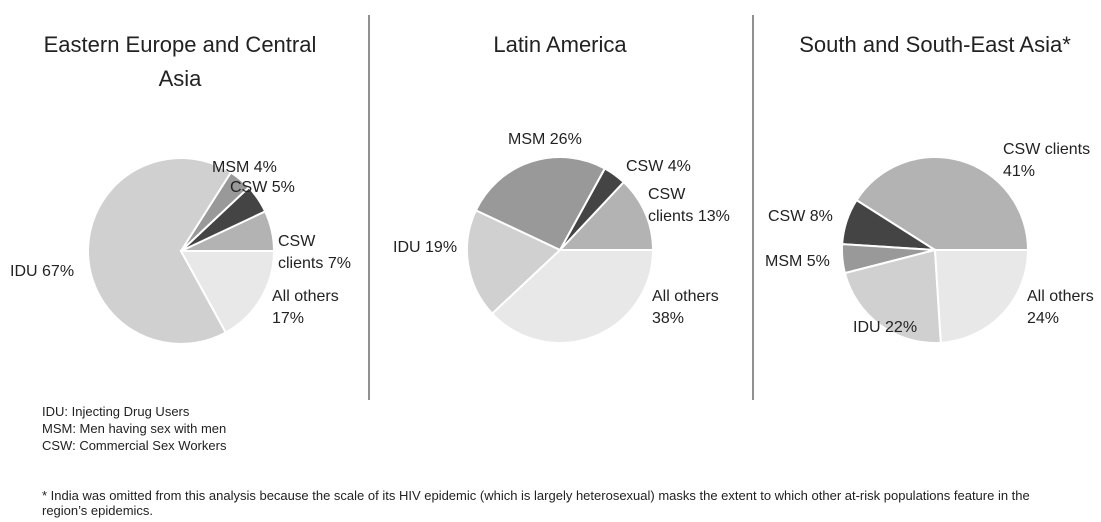 The image size is (1101, 522). What do you see at coordinates (694, 308) in the screenshot?
I see `slice-label: All others 38%` at bounding box center [694, 308].